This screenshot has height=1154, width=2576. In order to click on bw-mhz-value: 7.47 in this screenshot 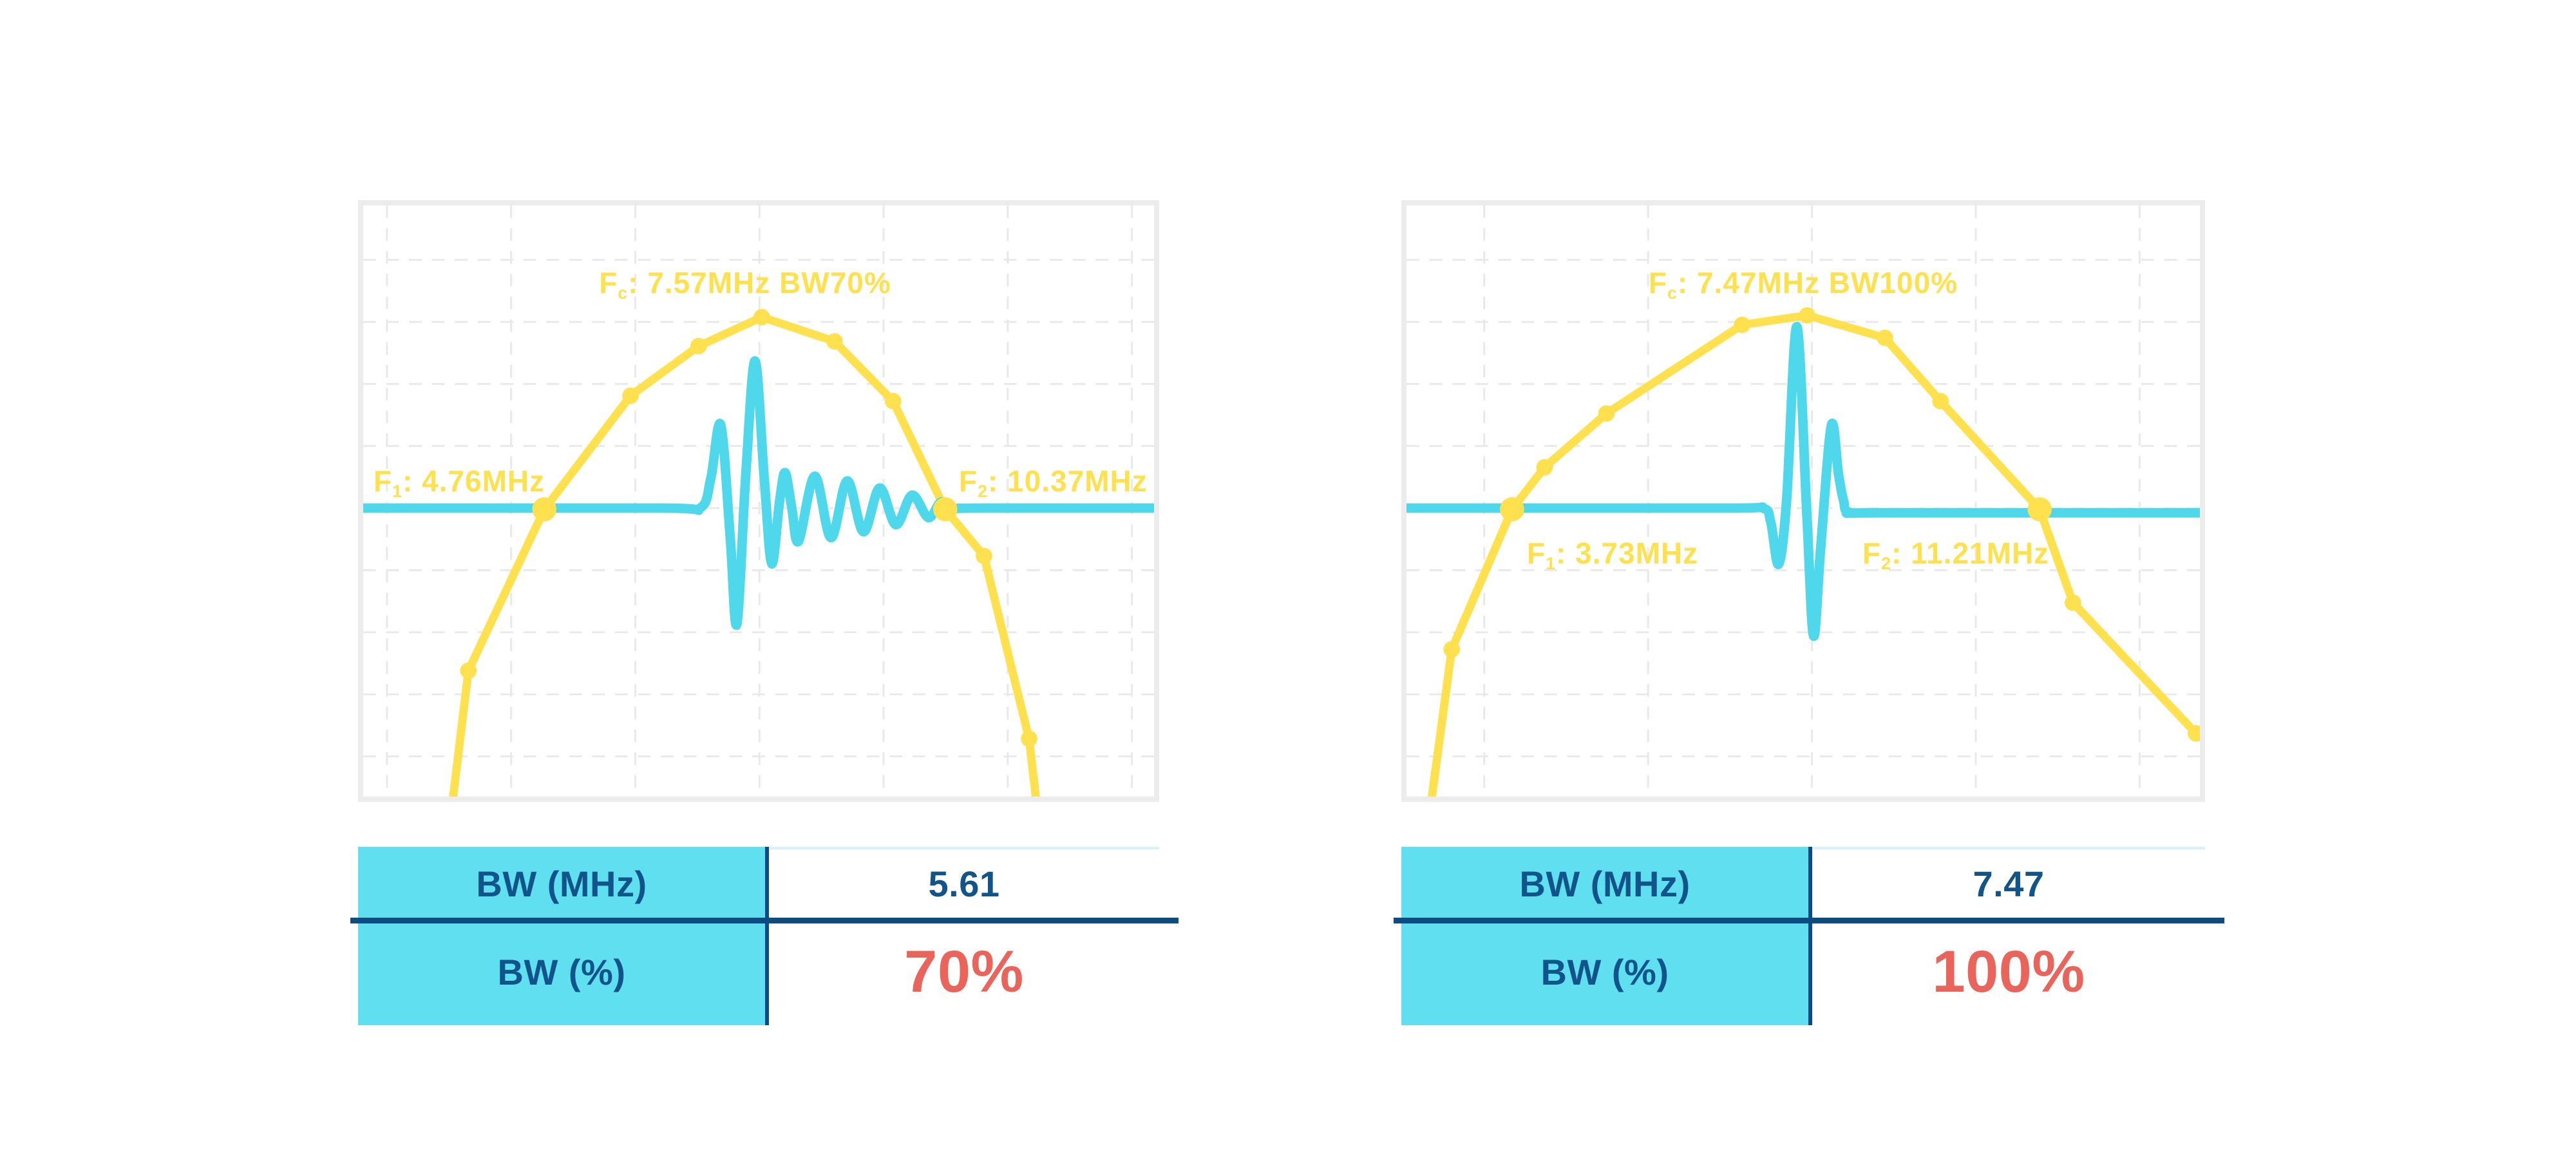, I will do `click(2009, 884)`.